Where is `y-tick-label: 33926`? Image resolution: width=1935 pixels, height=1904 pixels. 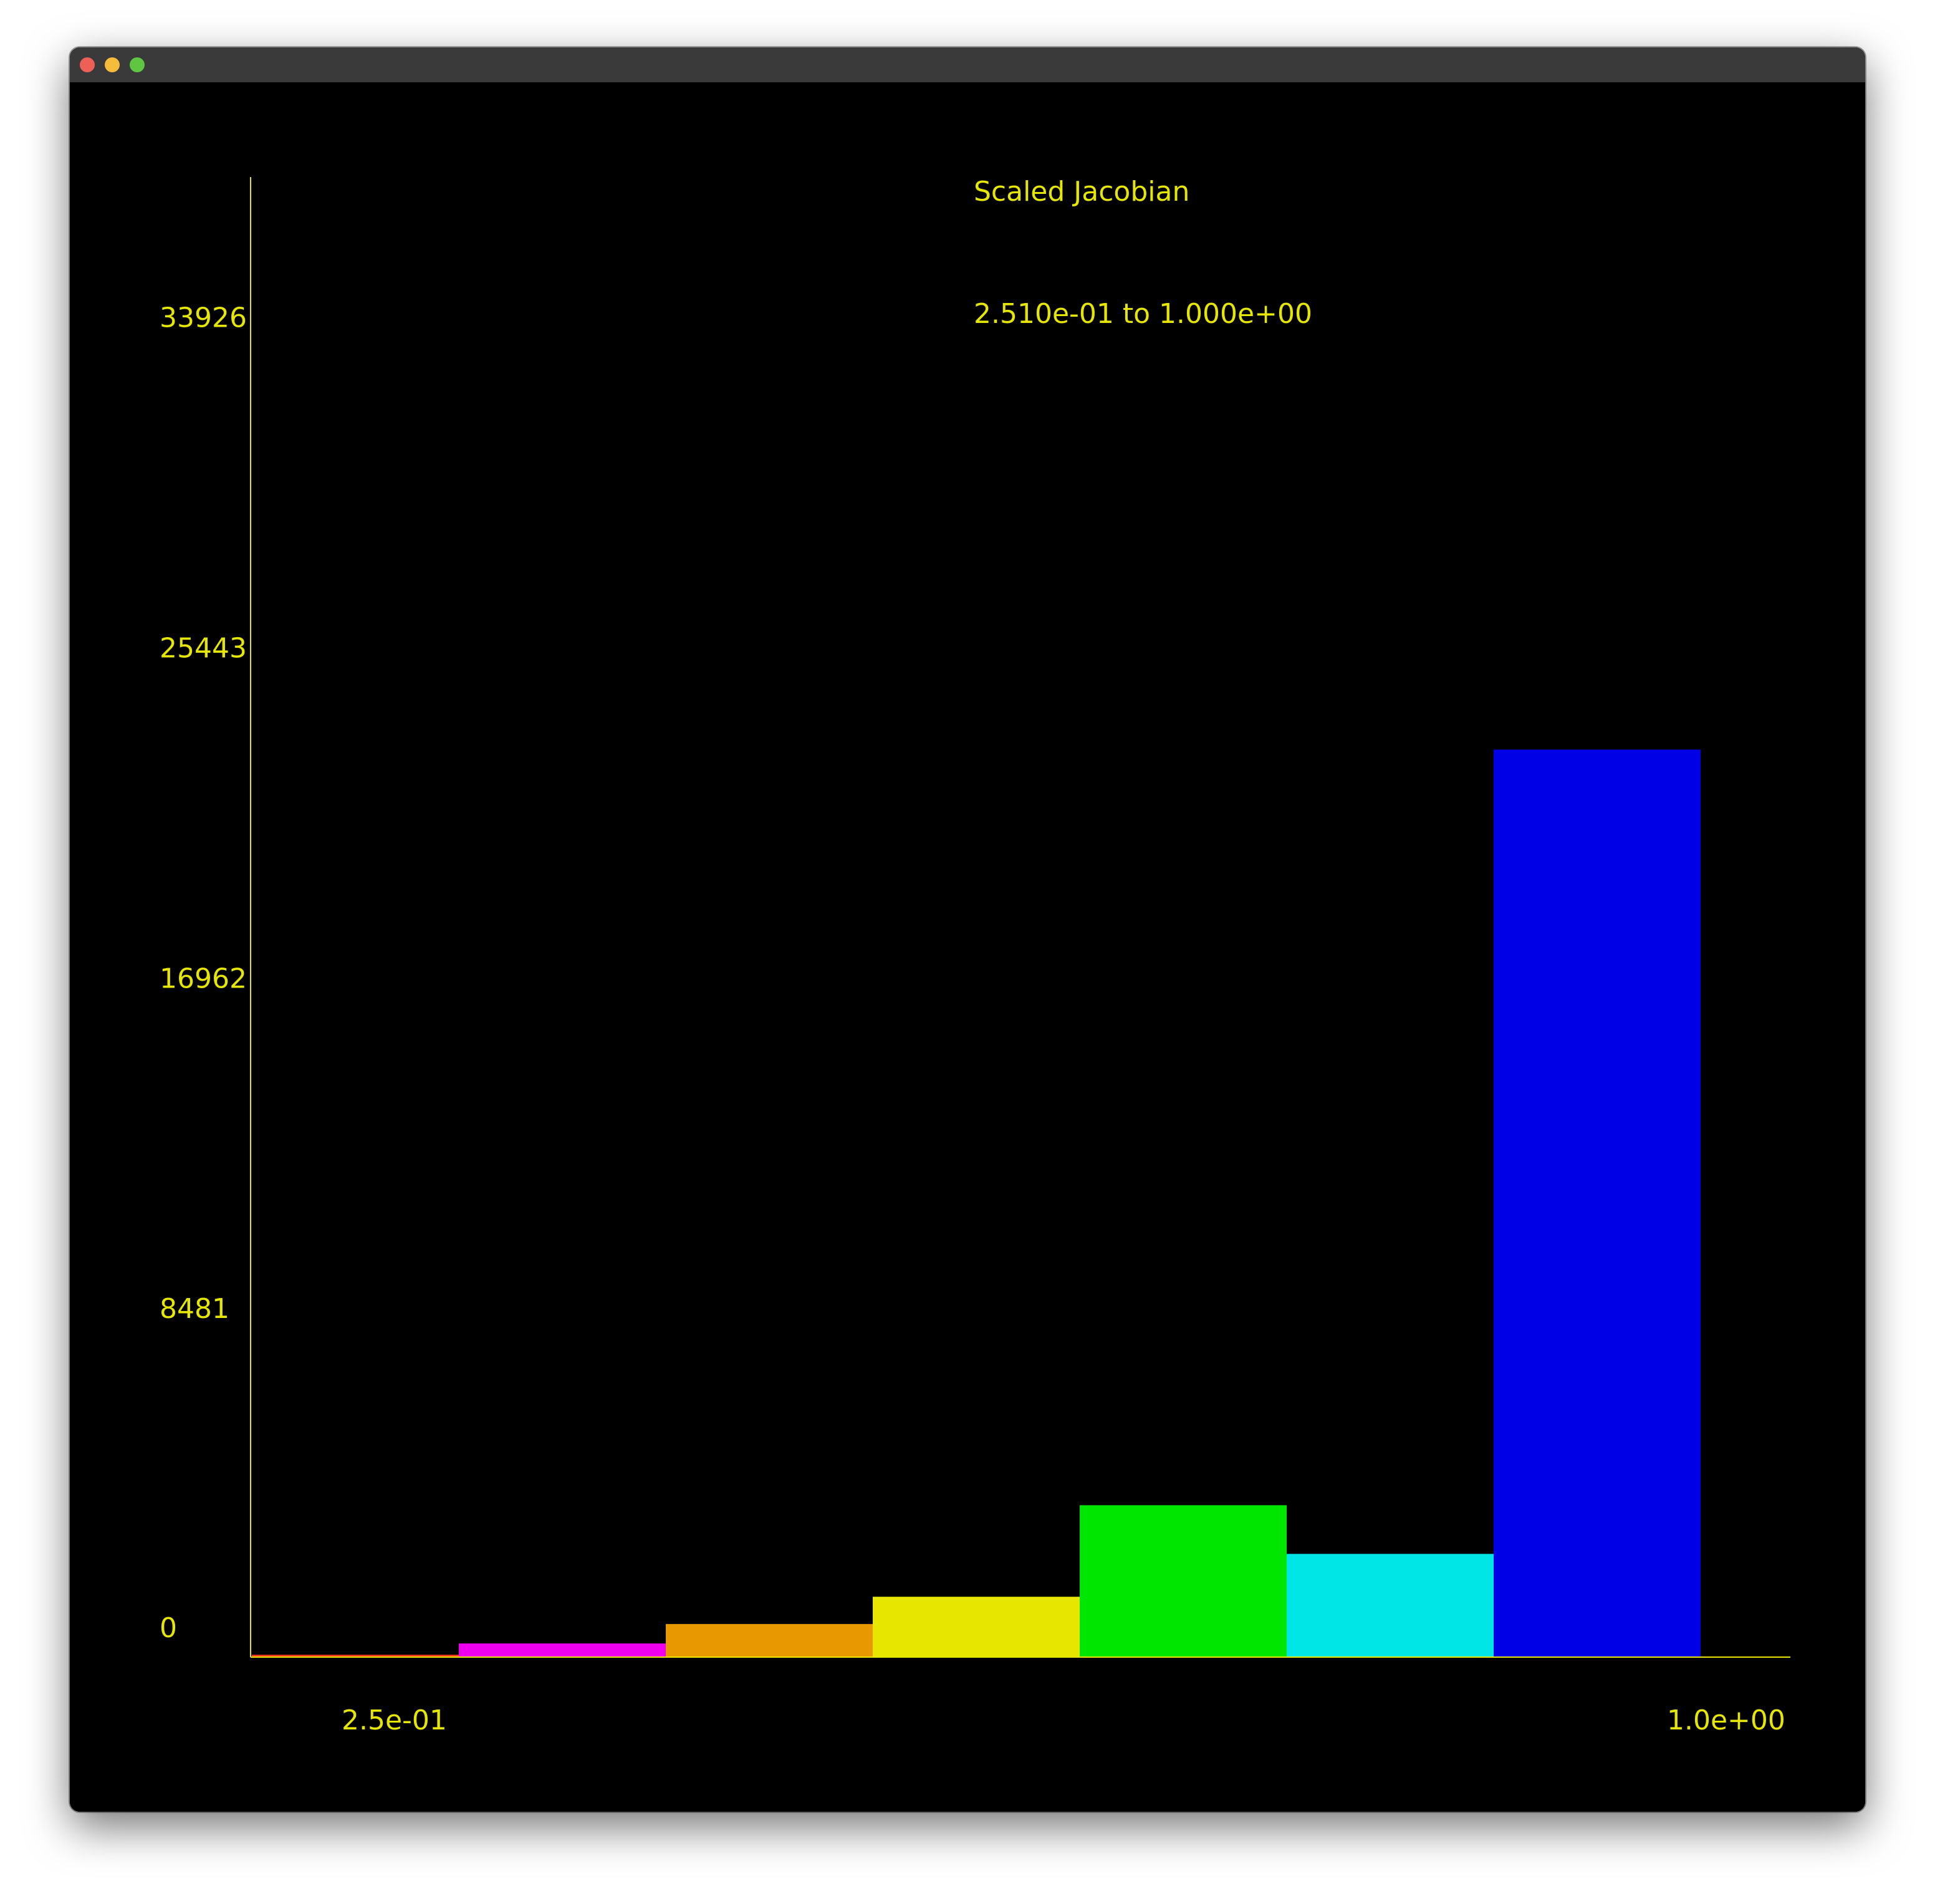 y-tick-label: 33926 is located at coordinates (203, 318).